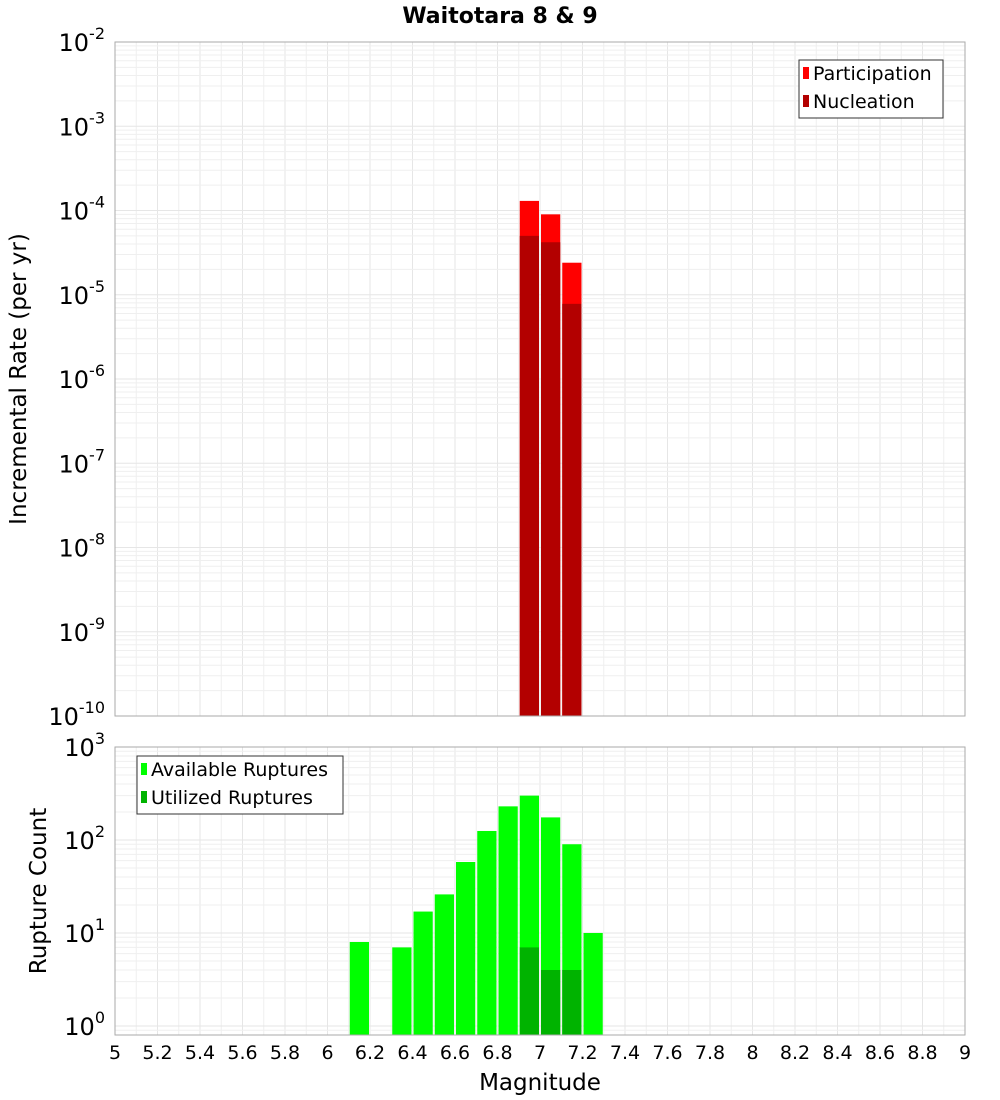  Describe the element at coordinates (497, 1053) in the screenshot. I see `x-tick-label: 6.8` at that location.